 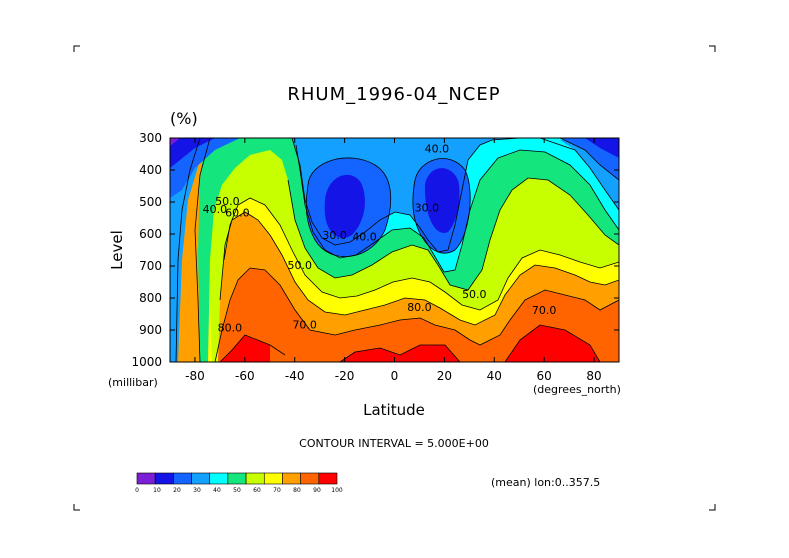 I want to click on x-tick-label: -20, so click(x=345, y=376).